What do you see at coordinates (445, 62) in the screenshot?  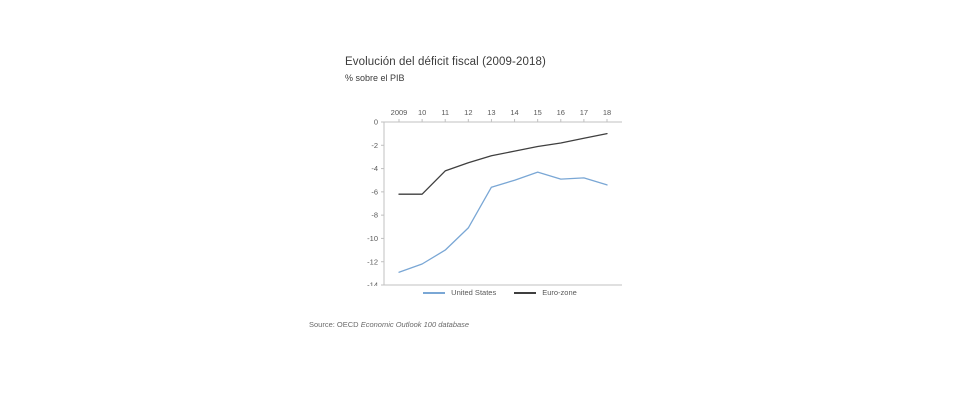 I see `chart-title: Evolución del déficit fiscal (2009-2018)` at bounding box center [445, 62].